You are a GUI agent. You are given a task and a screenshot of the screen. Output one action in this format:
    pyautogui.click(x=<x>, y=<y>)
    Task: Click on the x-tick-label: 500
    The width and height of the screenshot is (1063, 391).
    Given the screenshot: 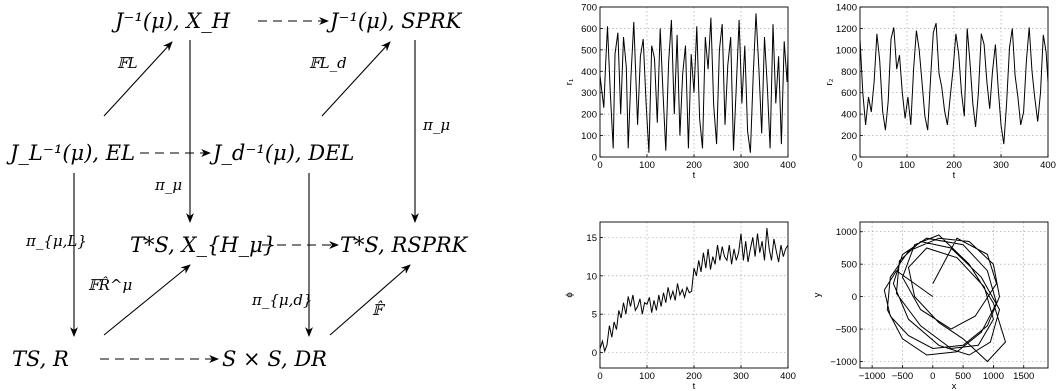 What is the action you would take?
    pyautogui.click(x=963, y=376)
    